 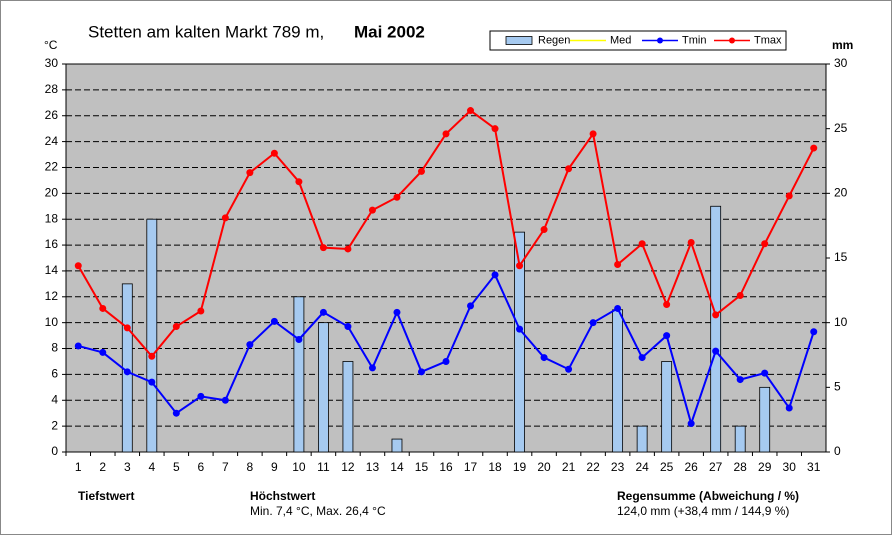 I want to click on x-tick-label: 22, so click(x=593, y=467).